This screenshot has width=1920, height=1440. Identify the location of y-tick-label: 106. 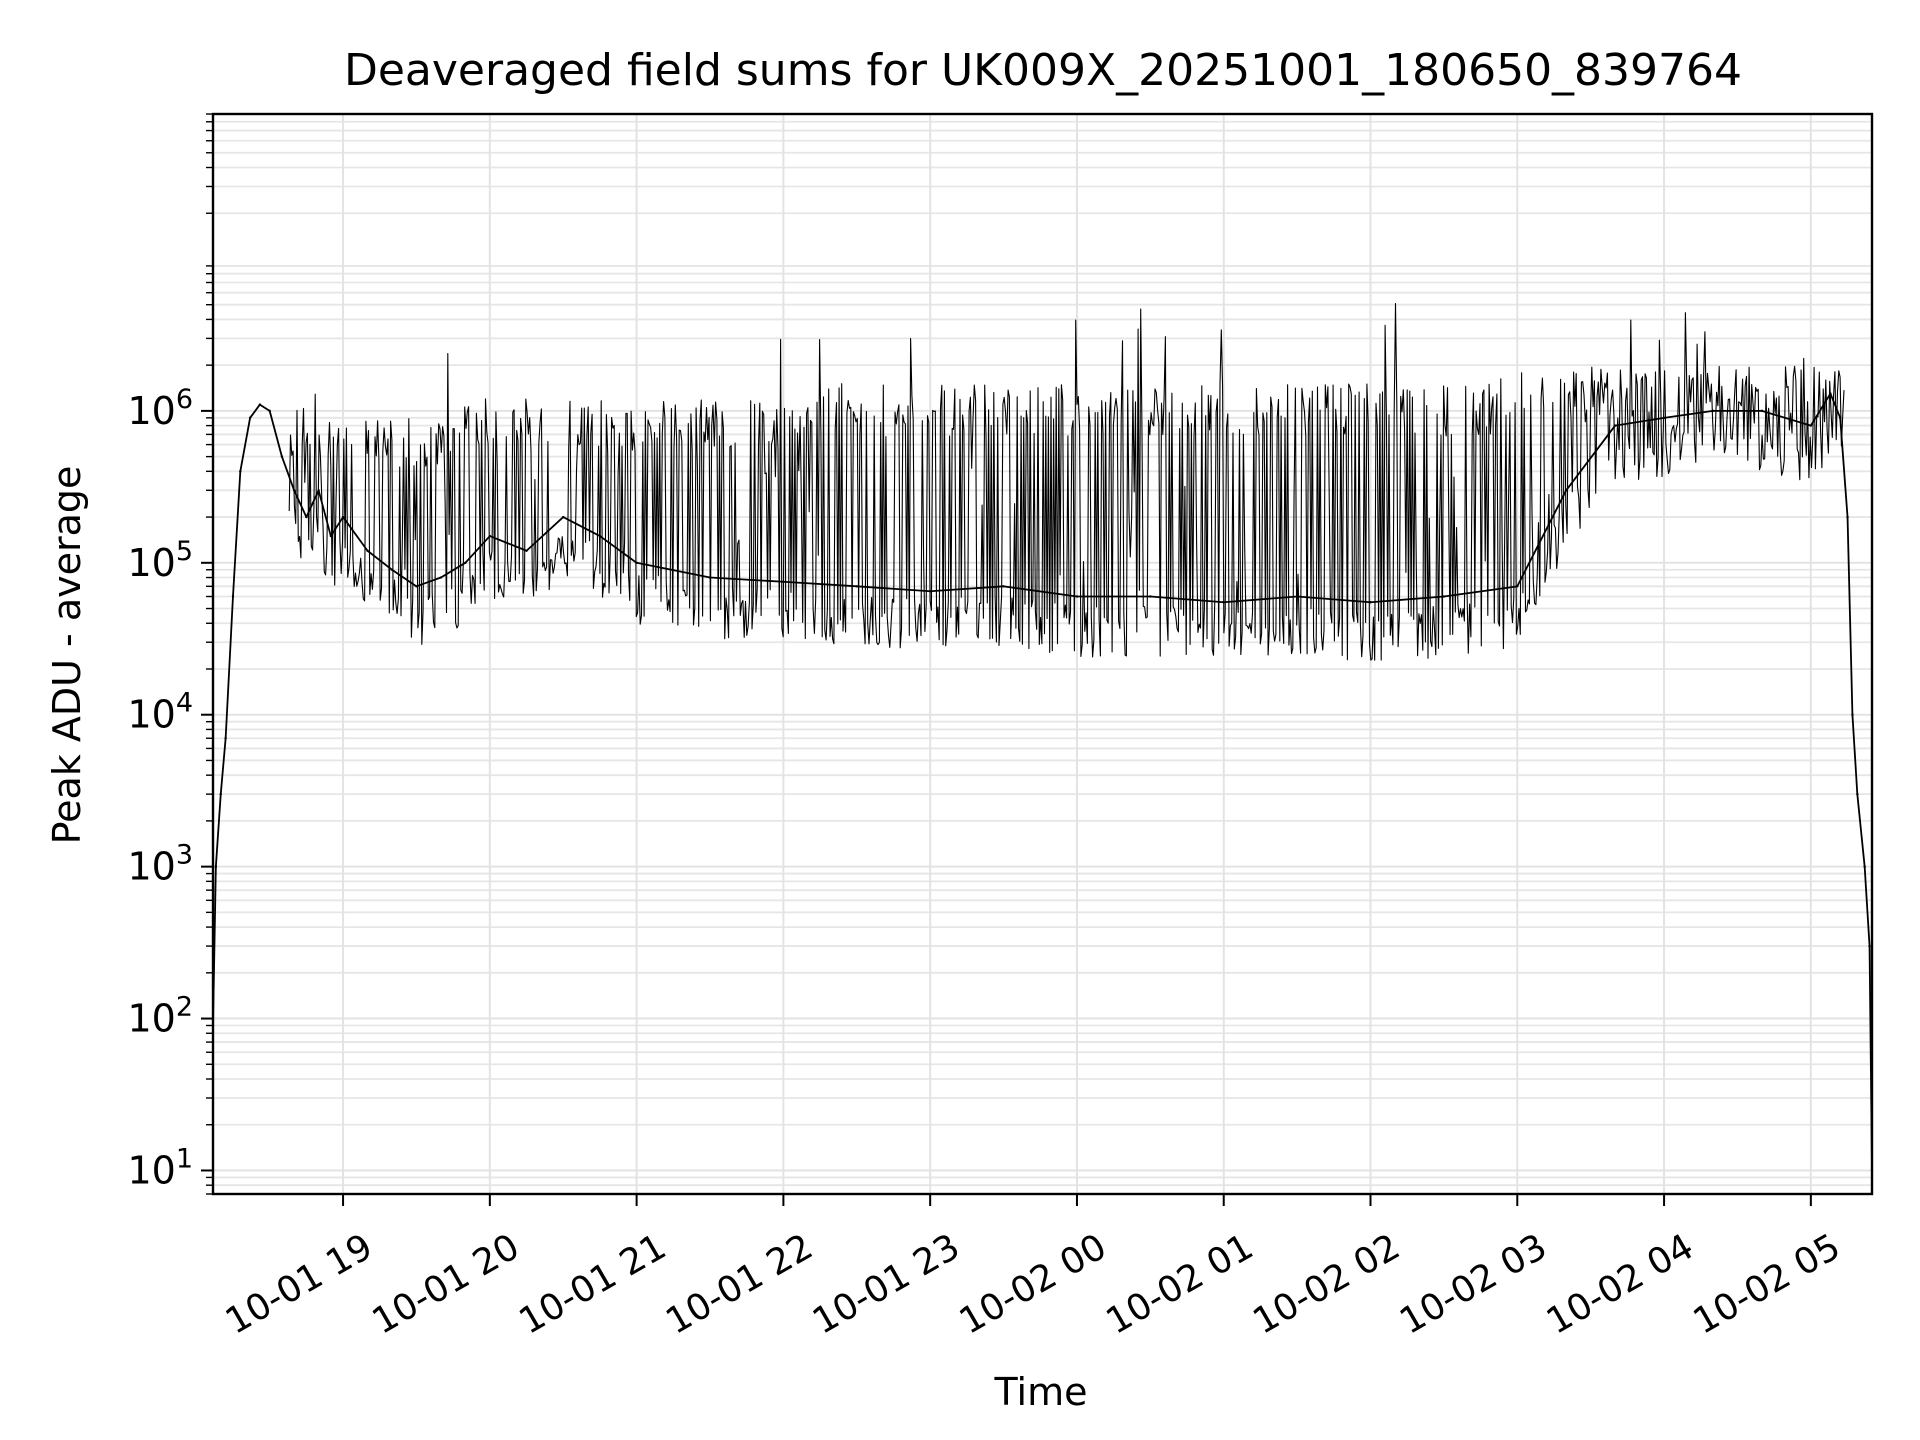
(160, 408).